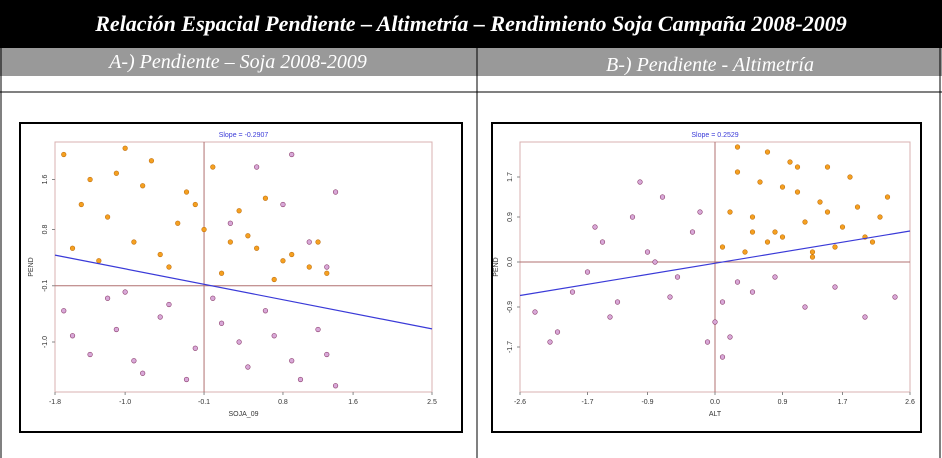 This screenshot has height=458, width=942. What do you see at coordinates (510, 307) in the screenshot?
I see `y-tick-label: -0.9` at bounding box center [510, 307].